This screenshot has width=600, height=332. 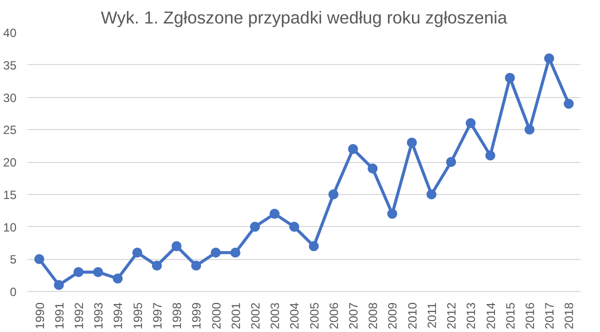 I want to click on x-tick-label: 2005, so click(x=314, y=316).